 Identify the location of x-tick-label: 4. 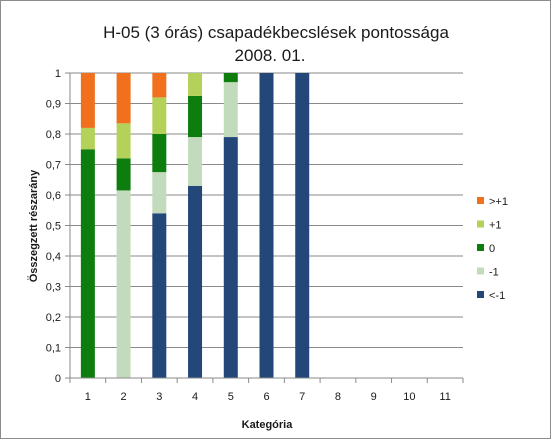
(195, 397).